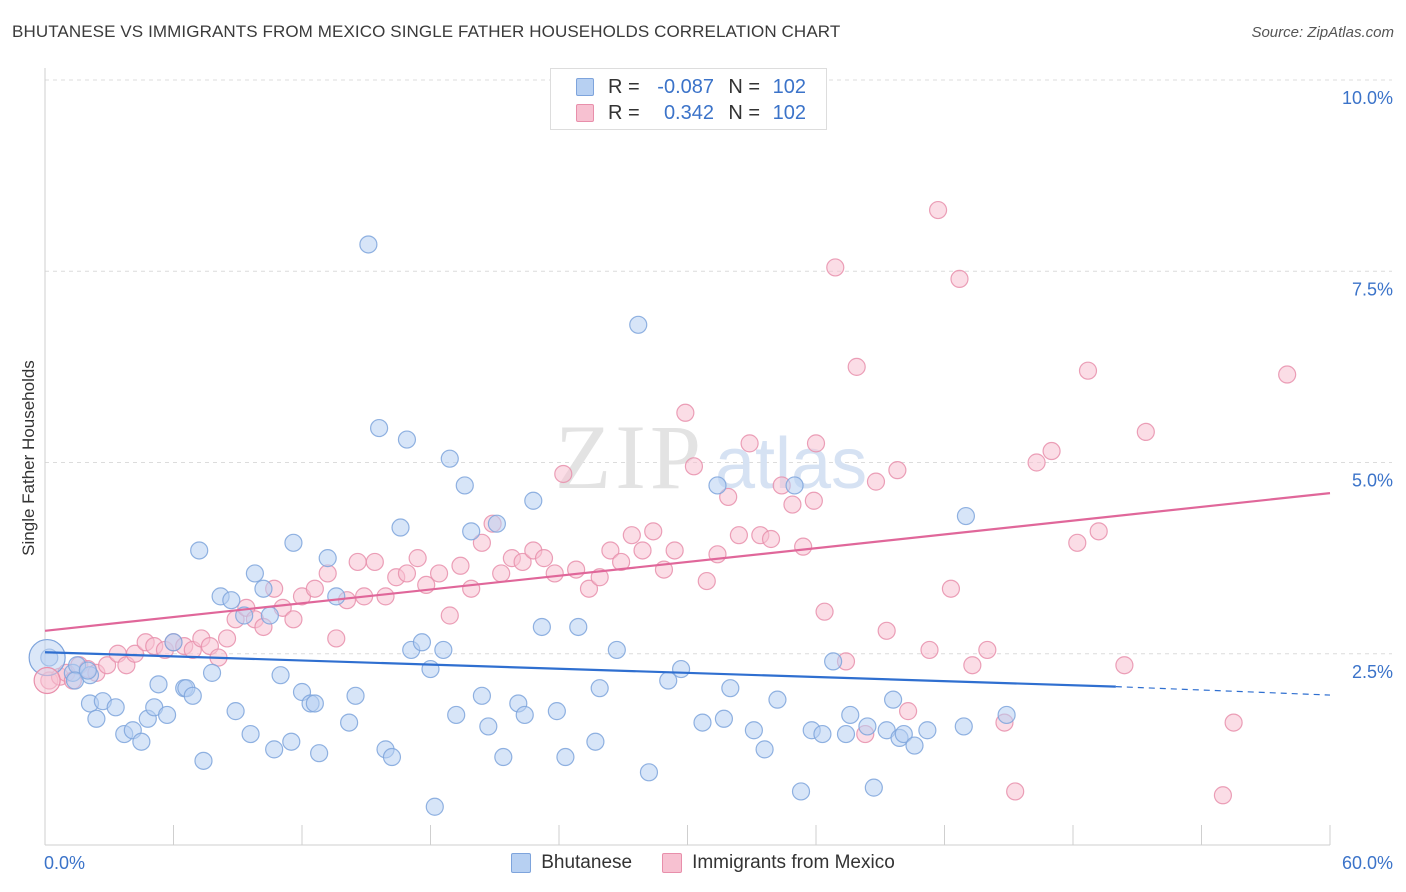 The width and height of the screenshot is (1406, 892). I want to click on correlation-legend: R = -0.087 N = 102 R = 0.342 N = 102, so click(688, 99).